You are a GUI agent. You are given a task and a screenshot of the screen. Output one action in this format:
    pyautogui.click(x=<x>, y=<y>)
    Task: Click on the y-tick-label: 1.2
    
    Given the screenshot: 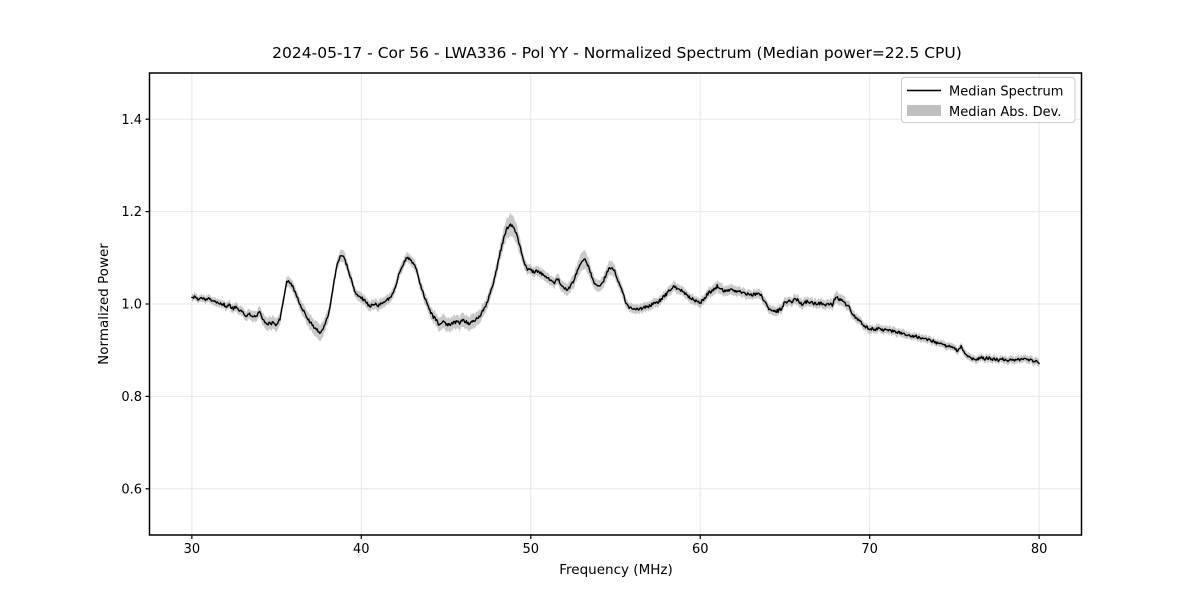 What is the action you would take?
    pyautogui.click(x=131, y=212)
    